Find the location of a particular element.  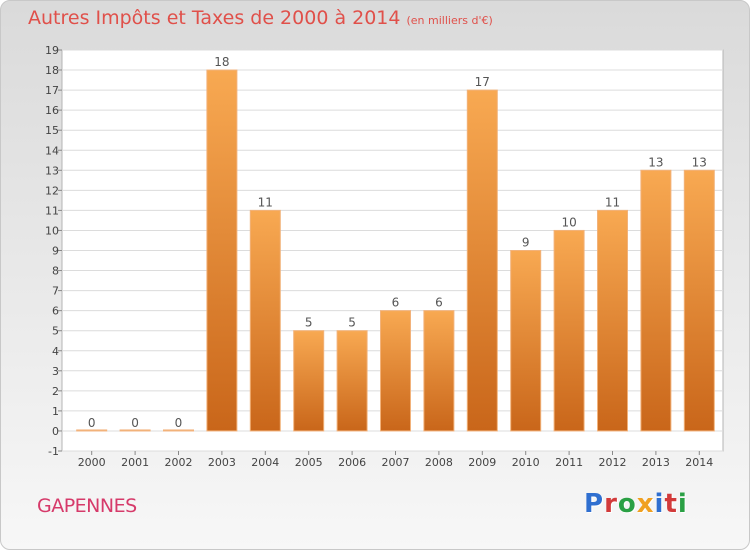

value-label: 18 is located at coordinates (221, 62).